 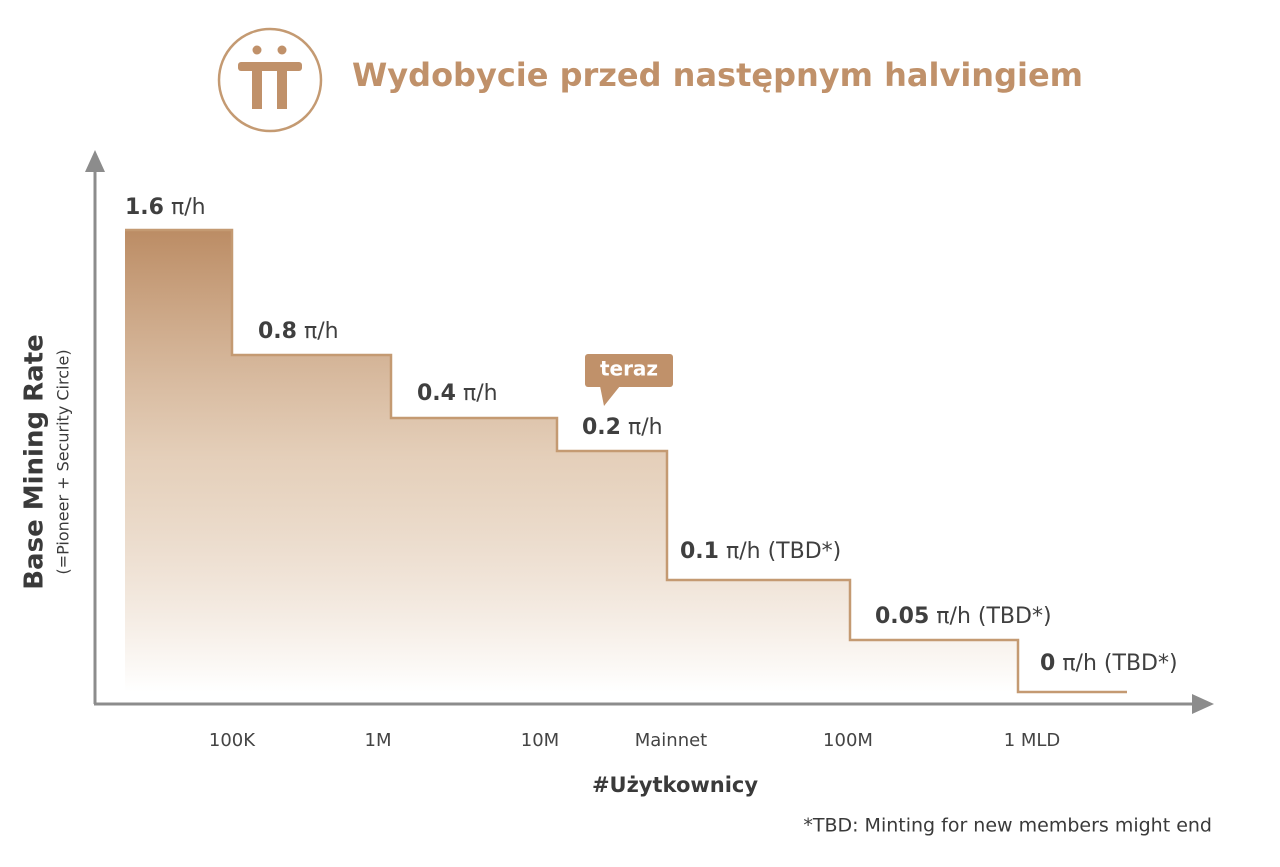 What do you see at coordinates (699, 551) in the screenshot?
I see `rate: 0.1` at bounding box center [699, 551].